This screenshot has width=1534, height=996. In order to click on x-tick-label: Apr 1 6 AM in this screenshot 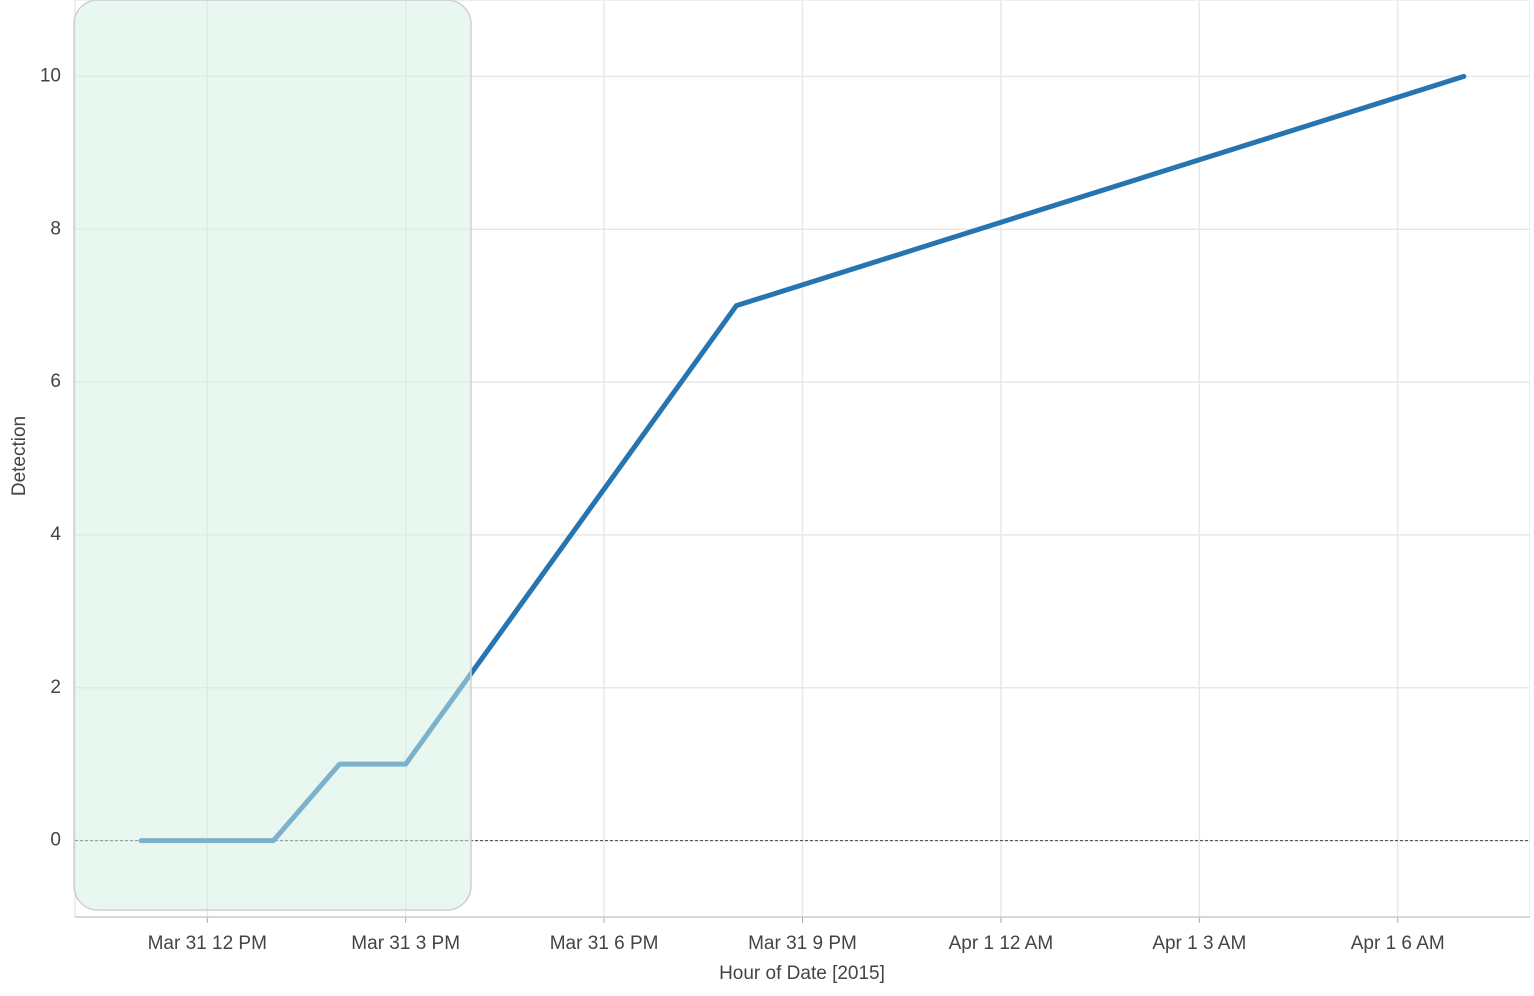, I will do `click(1398, 943)`.